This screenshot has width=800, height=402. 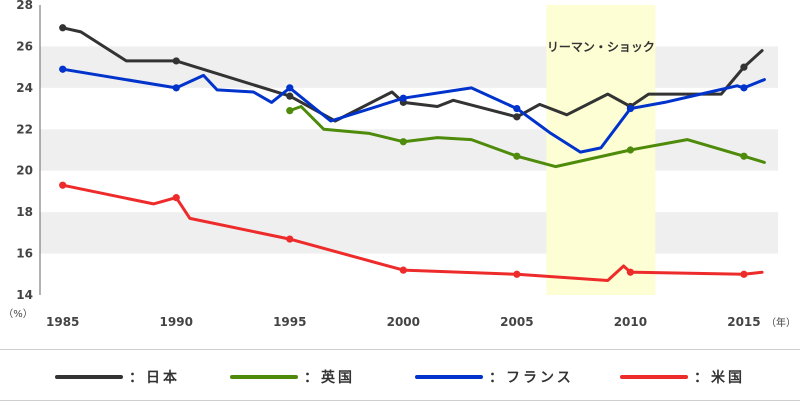 What do you see at coordinates (89, 377) in the screenshot?
I see `legend-swatch-japan` at bounding box center [89, 377].